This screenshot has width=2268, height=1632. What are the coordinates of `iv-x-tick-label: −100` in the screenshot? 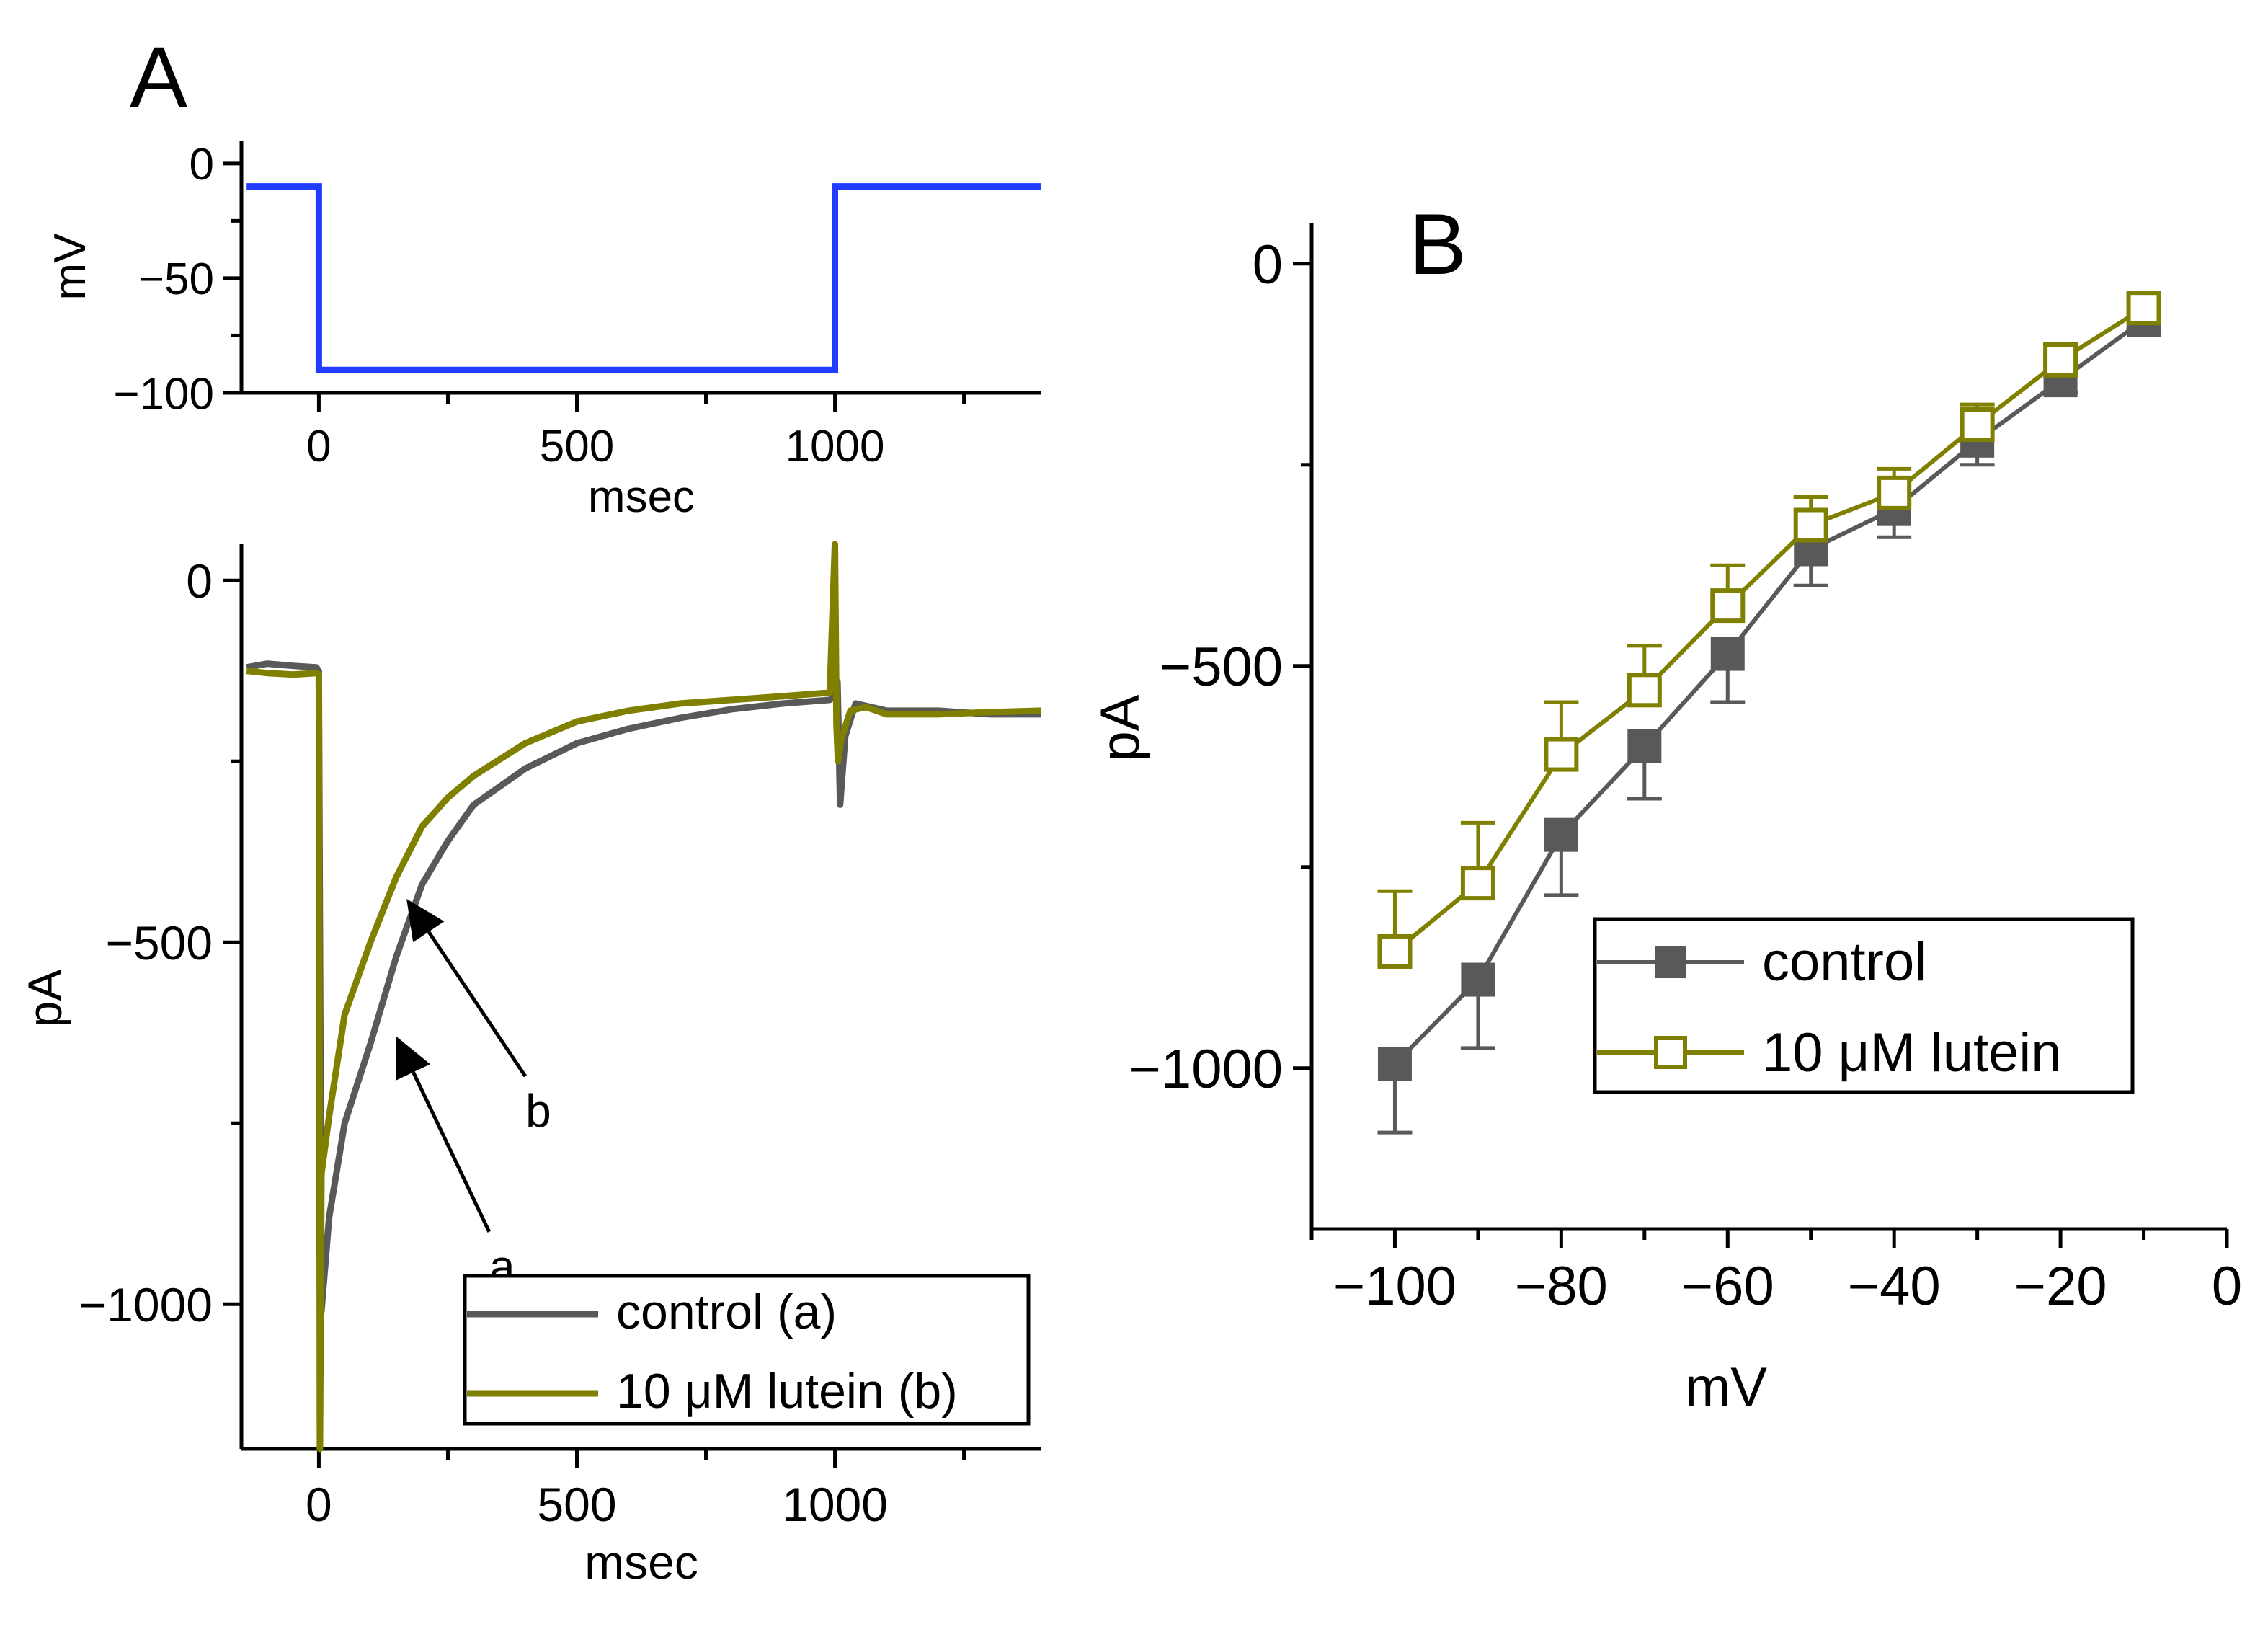 It's located at (1395, 1286).